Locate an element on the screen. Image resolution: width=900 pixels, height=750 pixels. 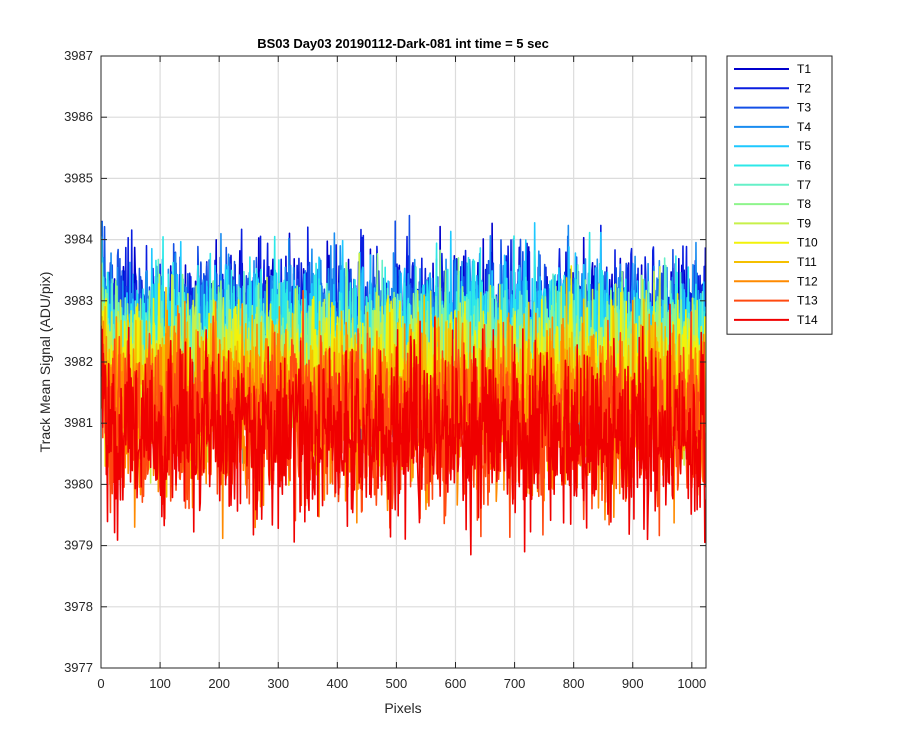
legend-label-t4: T4 is located at coordinates (804, 127).